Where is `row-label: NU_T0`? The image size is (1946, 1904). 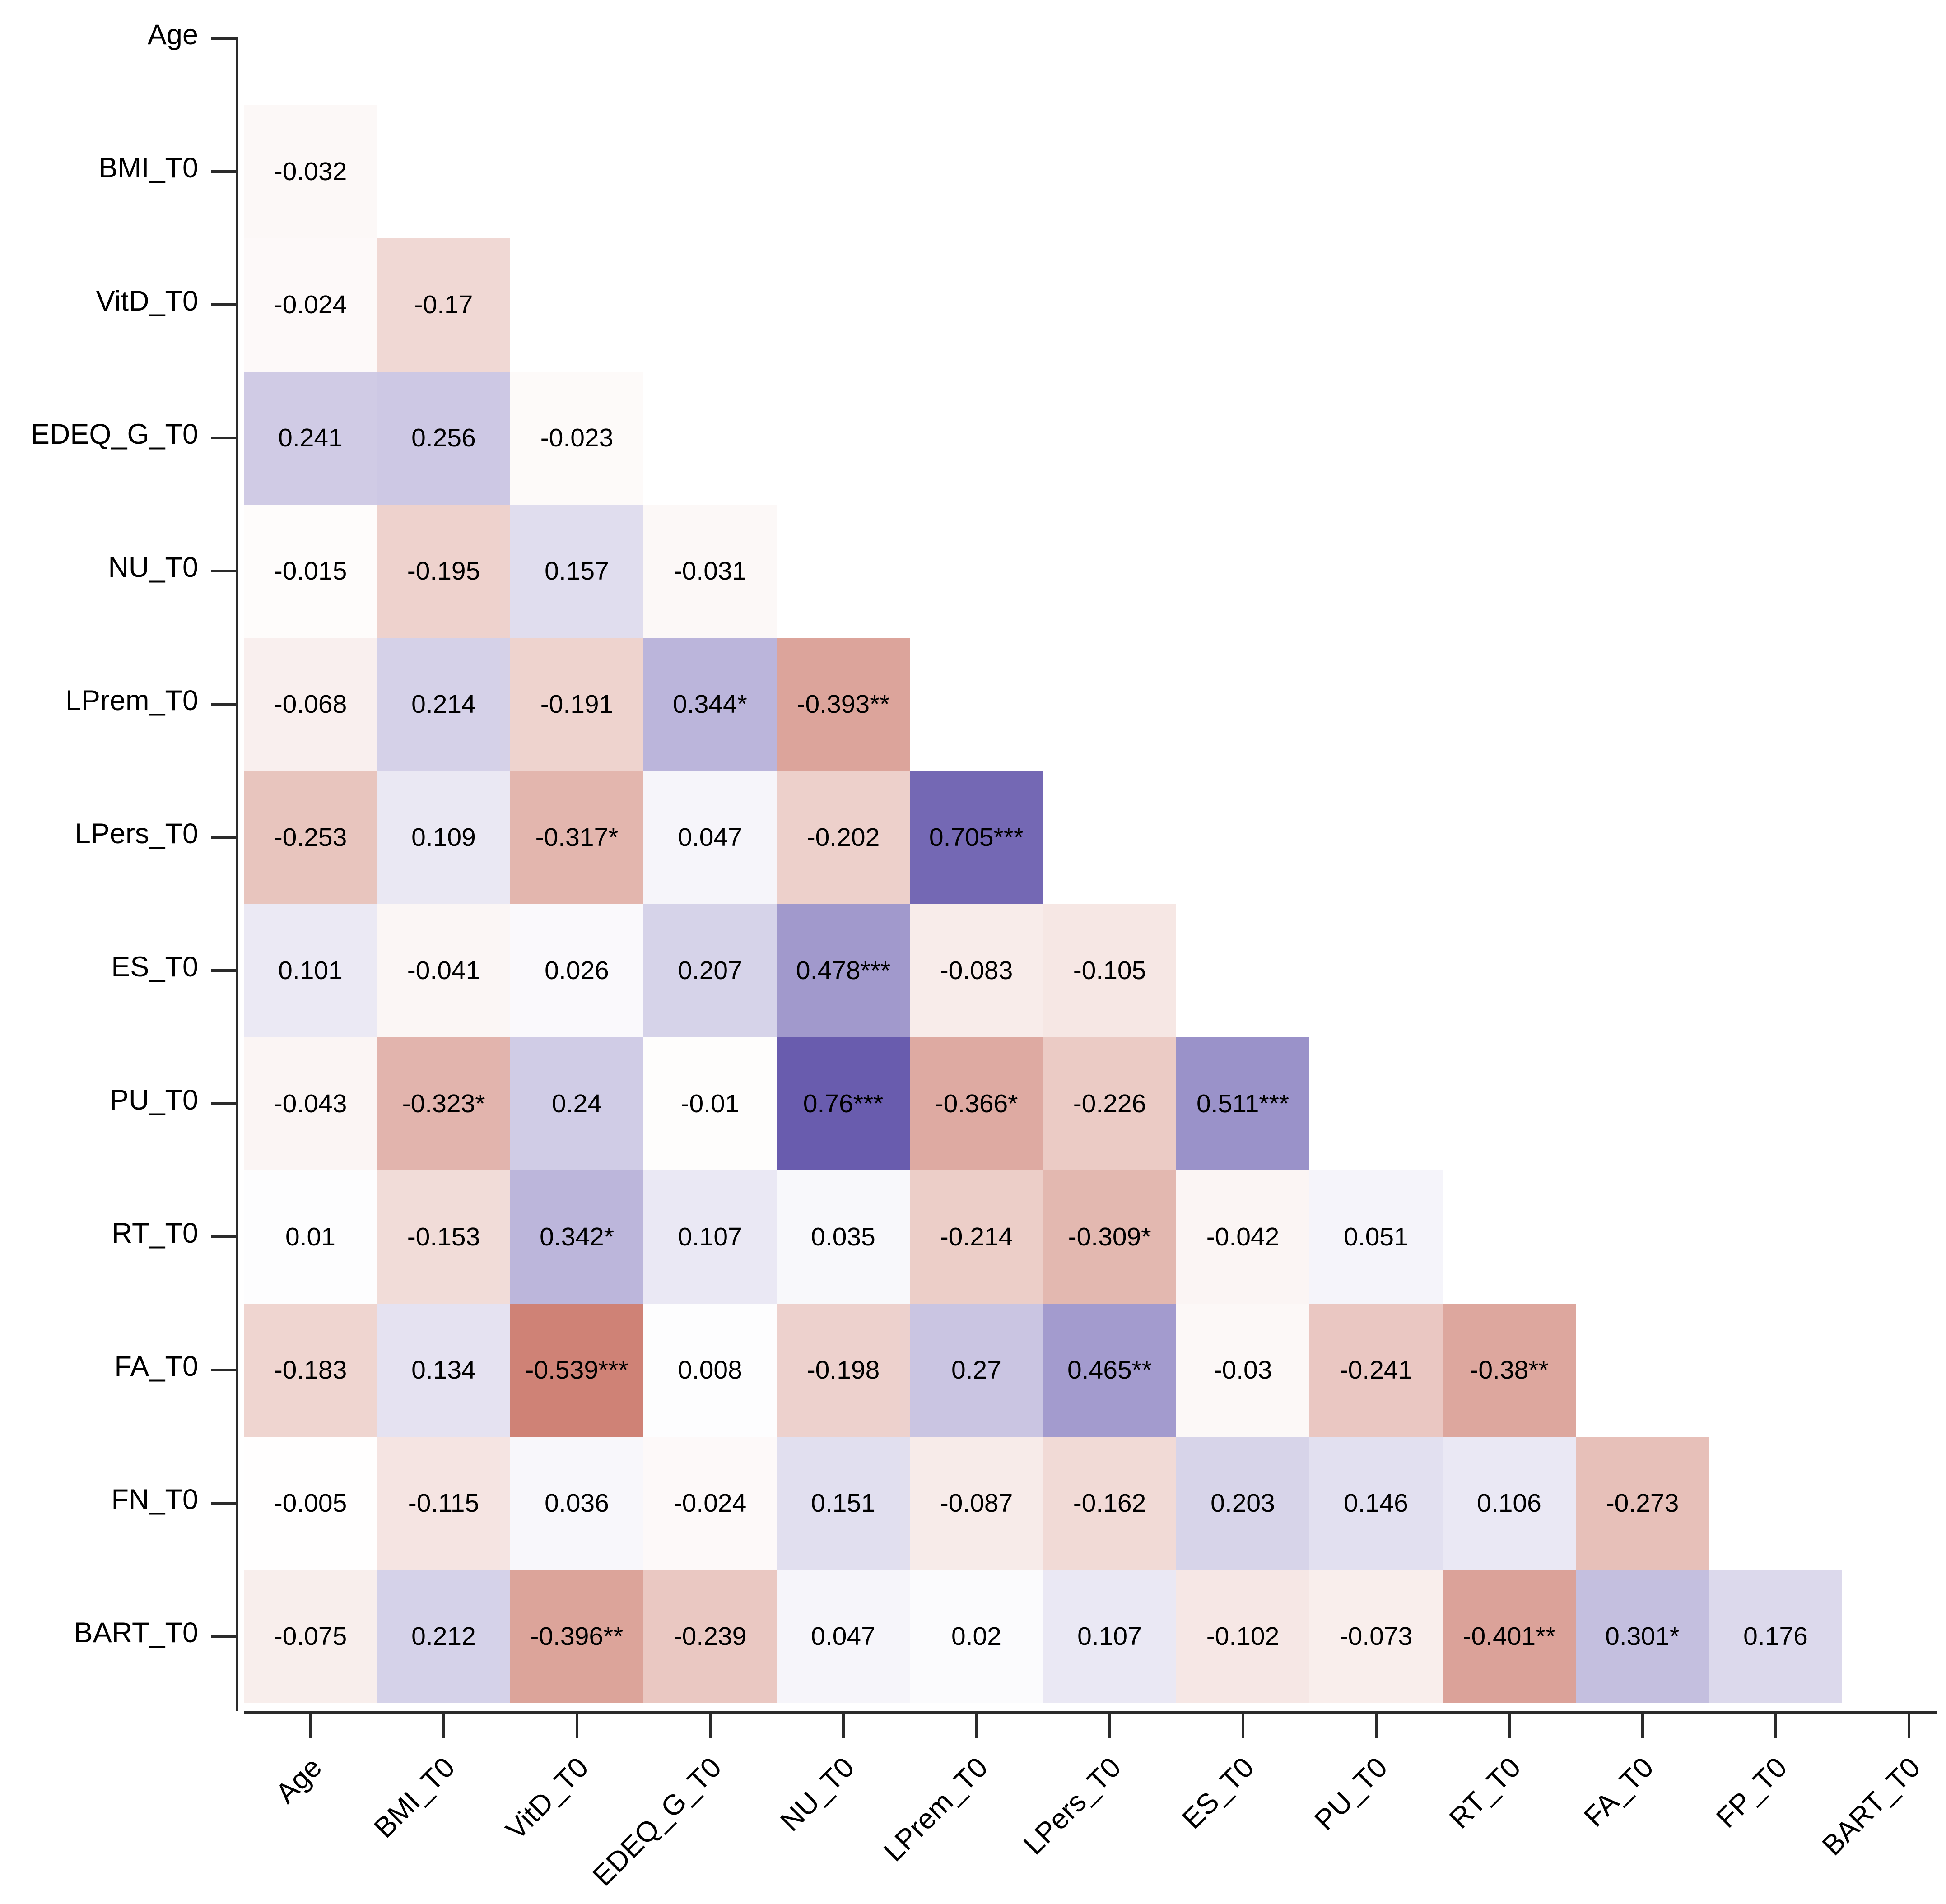
row-label: NU_T0 is located at coordinates (153, 567).